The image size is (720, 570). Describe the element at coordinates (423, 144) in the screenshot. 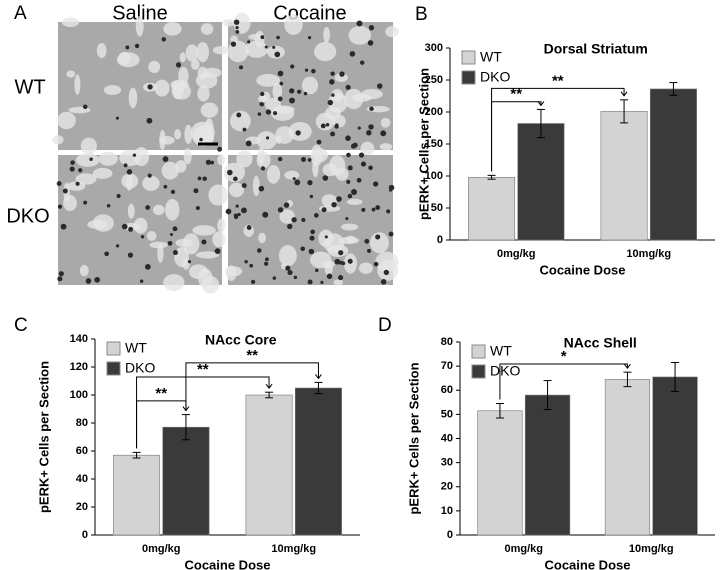

I see `y-axis-label: pERK+ Cells per Section` at that location.